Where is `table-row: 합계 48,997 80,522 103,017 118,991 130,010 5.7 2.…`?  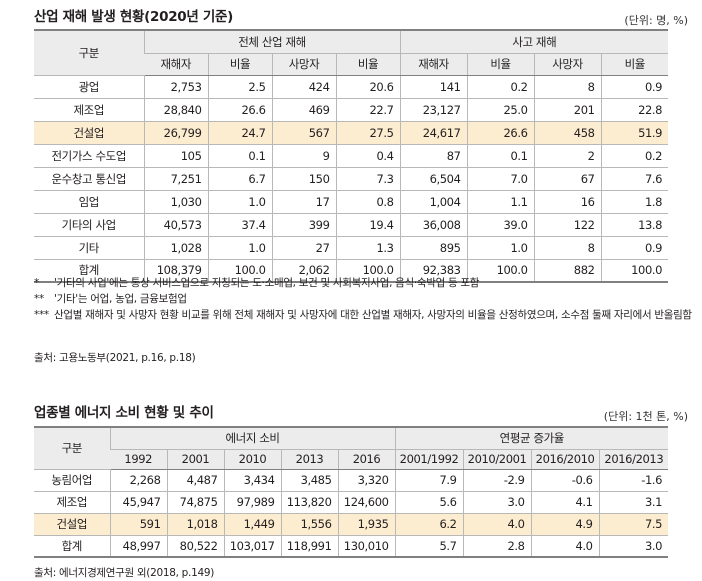 table-row: 합계 48,997 80,522 103,017 118,991 130,010 5.7 2.… is located at coordinates (351, 546).